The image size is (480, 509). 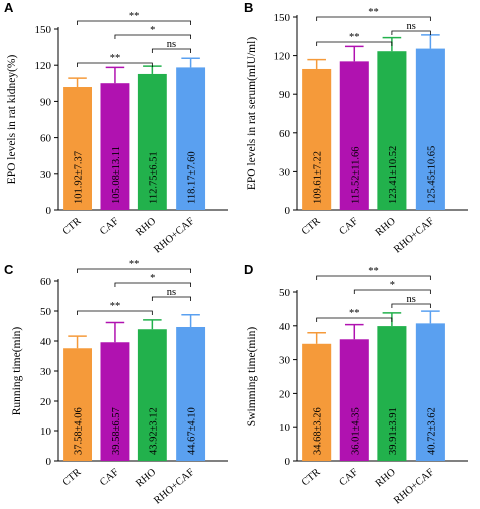 I want to click on y-axis-label: EPO levels in rat kidney(%), so click(x=12, y=120).